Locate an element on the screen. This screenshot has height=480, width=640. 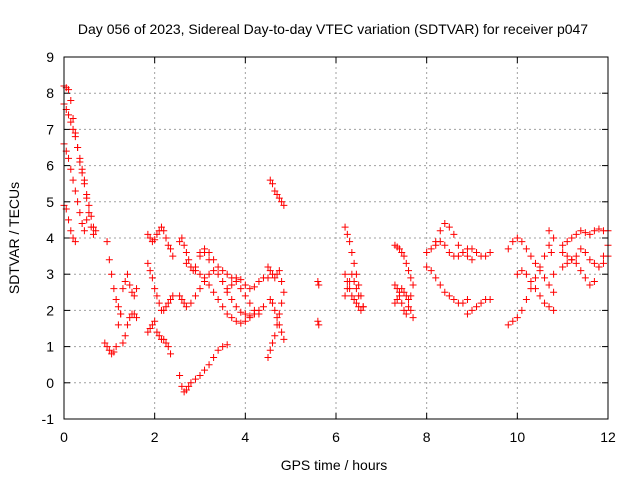
series-k is located at coordinates (159, 337).